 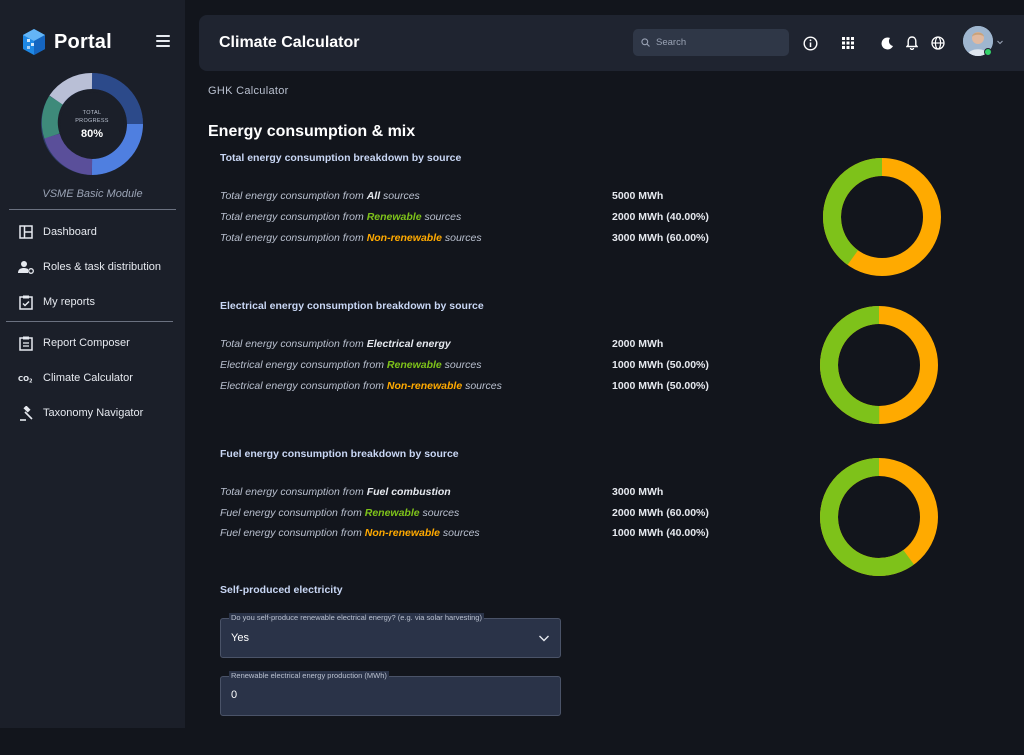 I want to click on sidebar-item-label: Report Composer, so click(x=86, y=343).